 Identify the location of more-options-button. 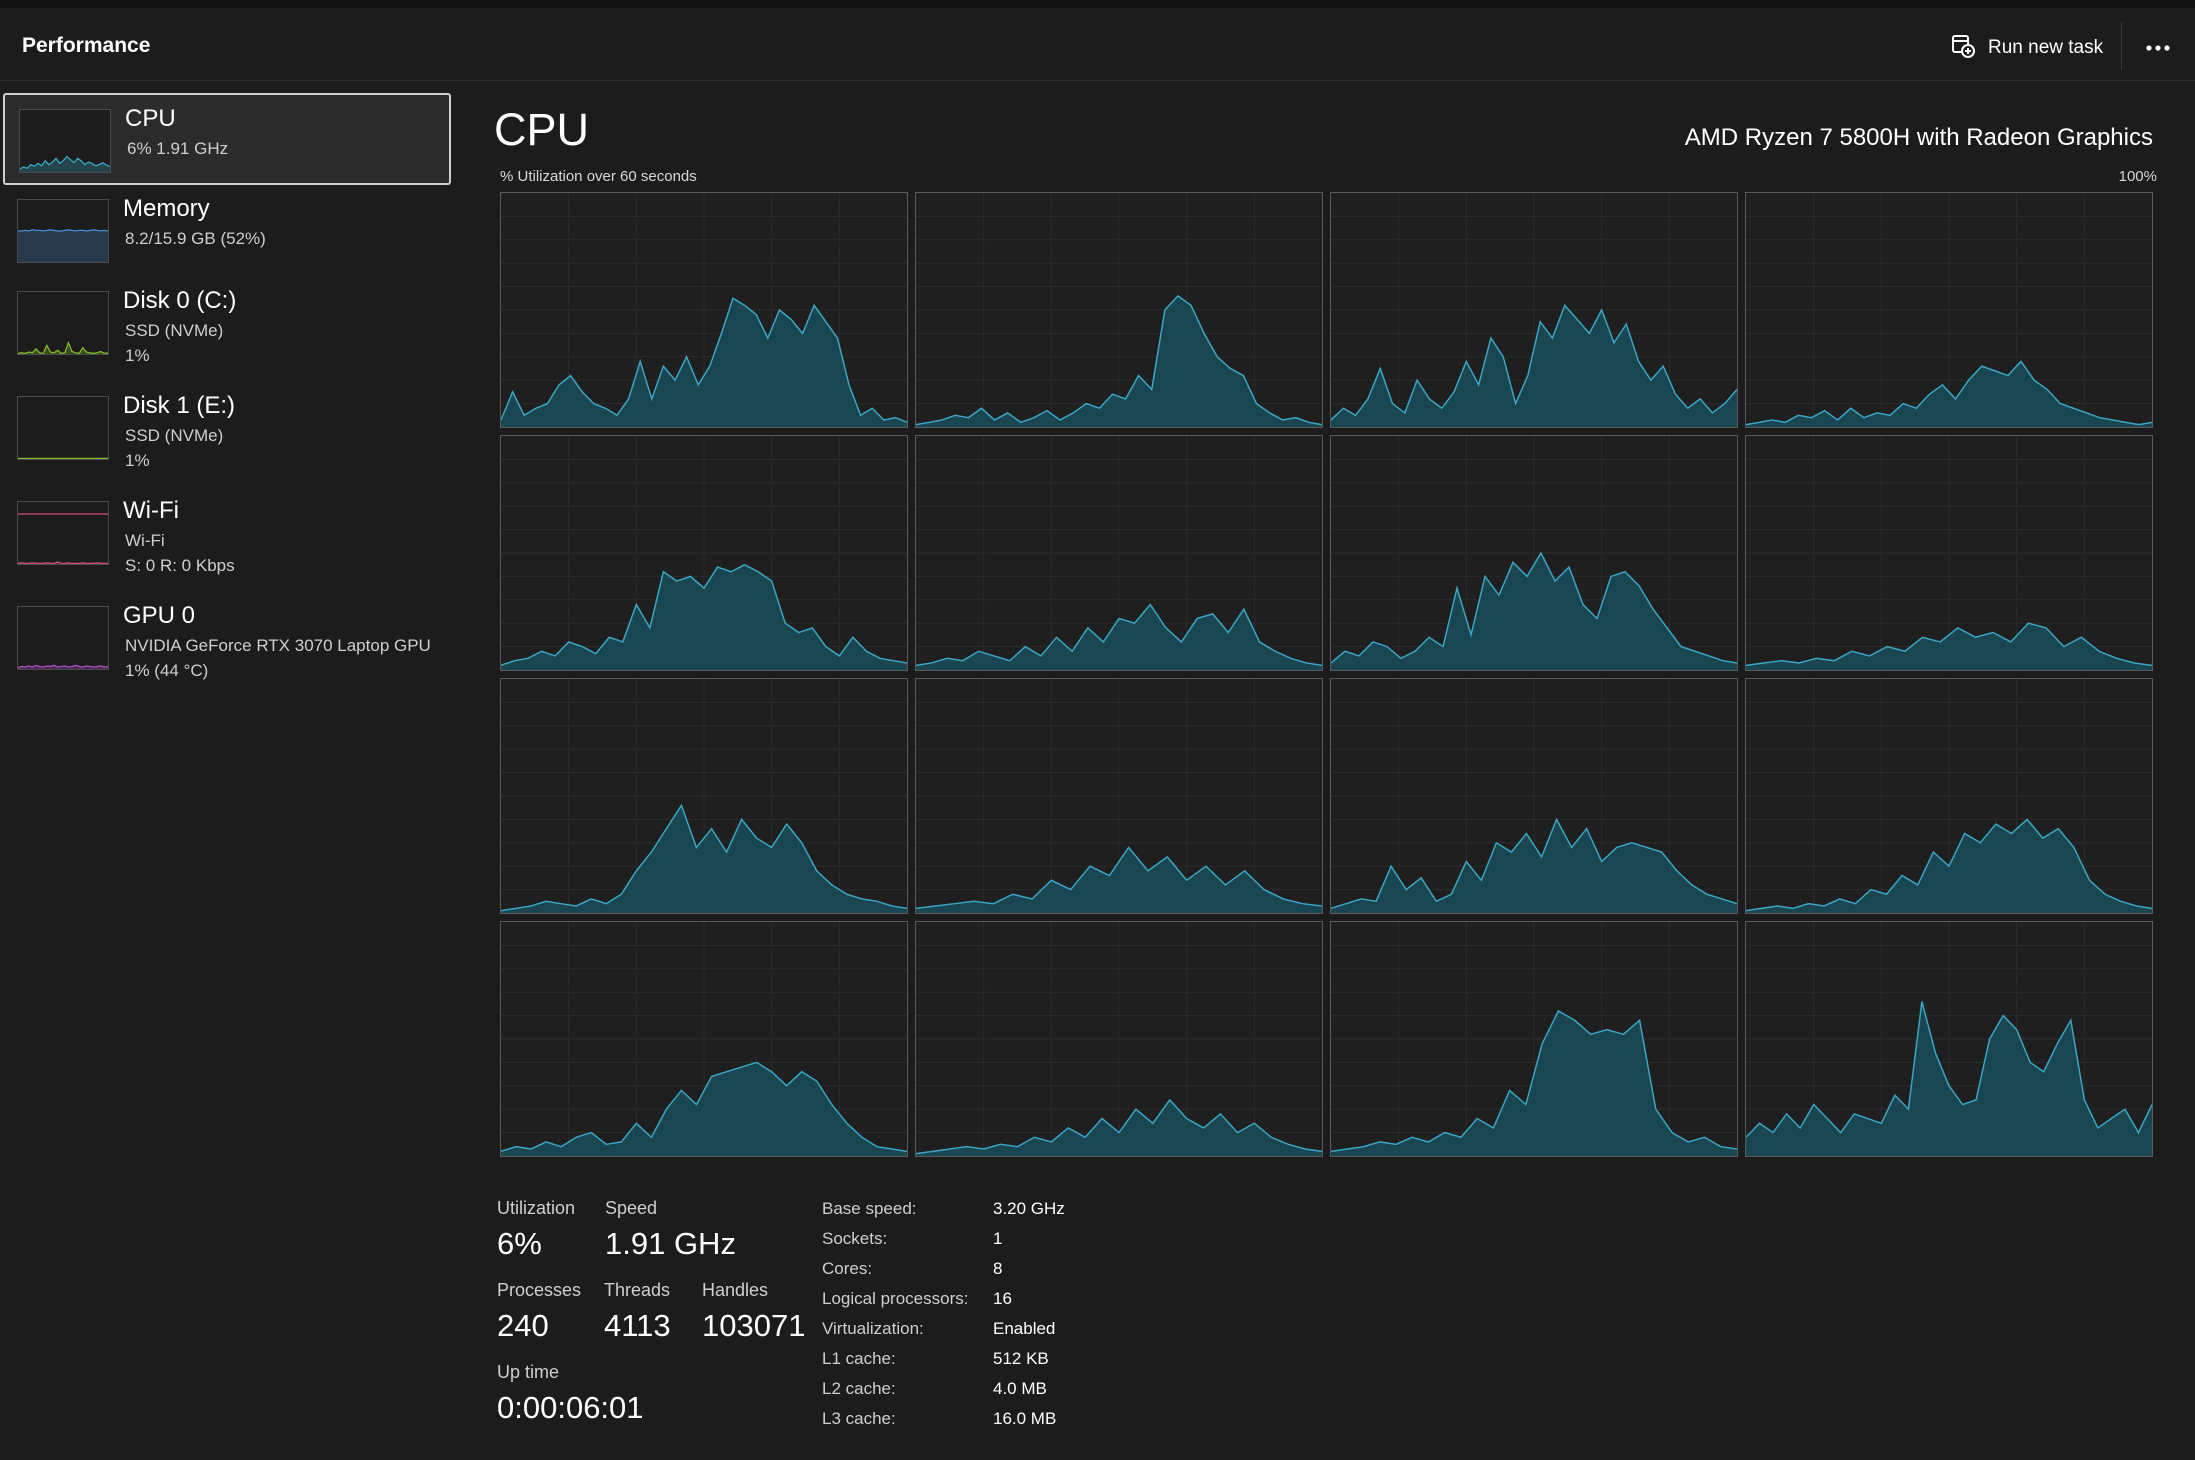
(2158, 48).